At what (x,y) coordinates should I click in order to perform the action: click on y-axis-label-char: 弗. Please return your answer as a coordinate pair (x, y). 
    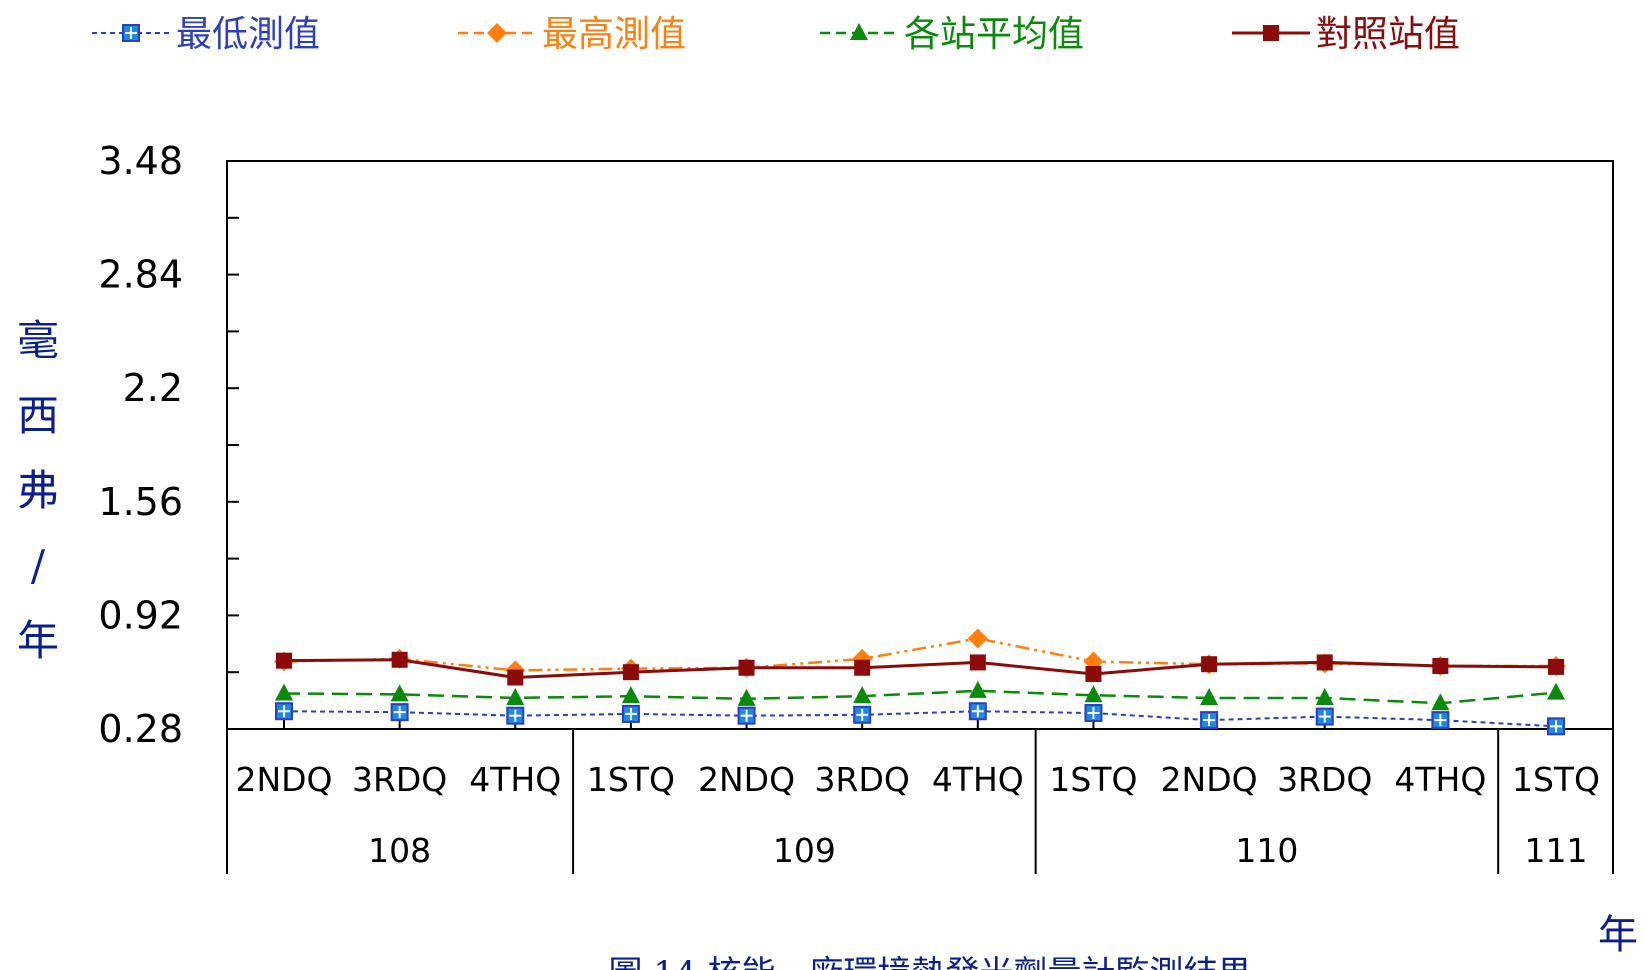
    Looking at the image, I should click on (38, 490).